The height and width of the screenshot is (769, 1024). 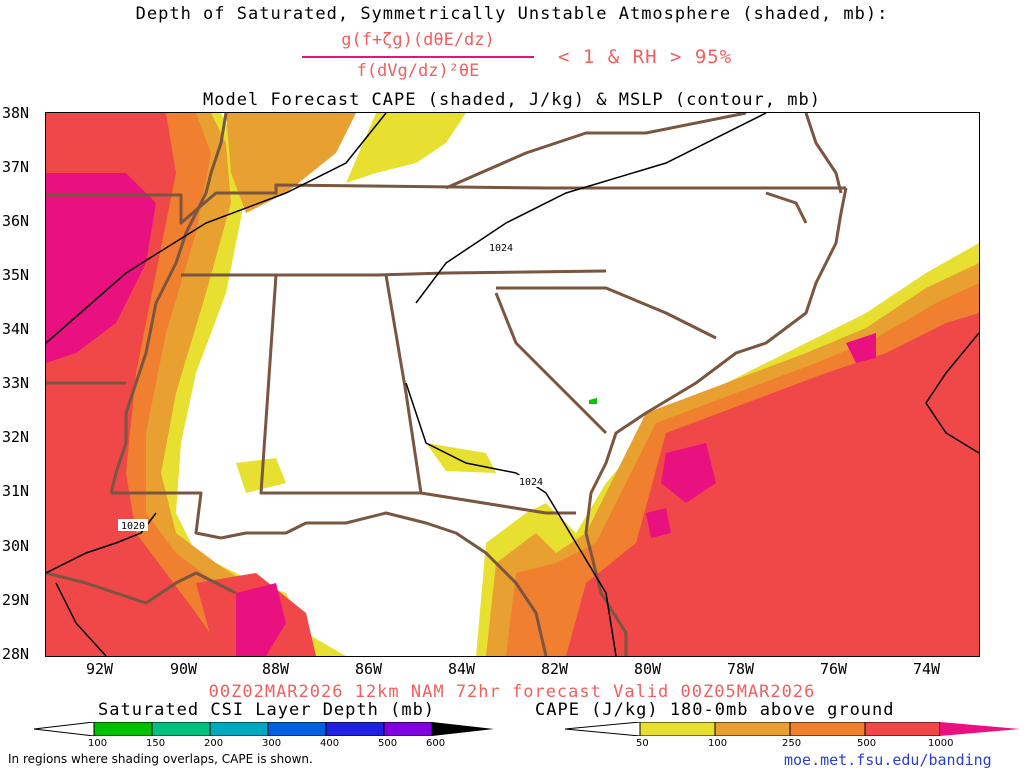 What do you see at coordinates (272, 743) in the screenshot?
I see `csi-tick: 300` at bounding box center [272, 743].